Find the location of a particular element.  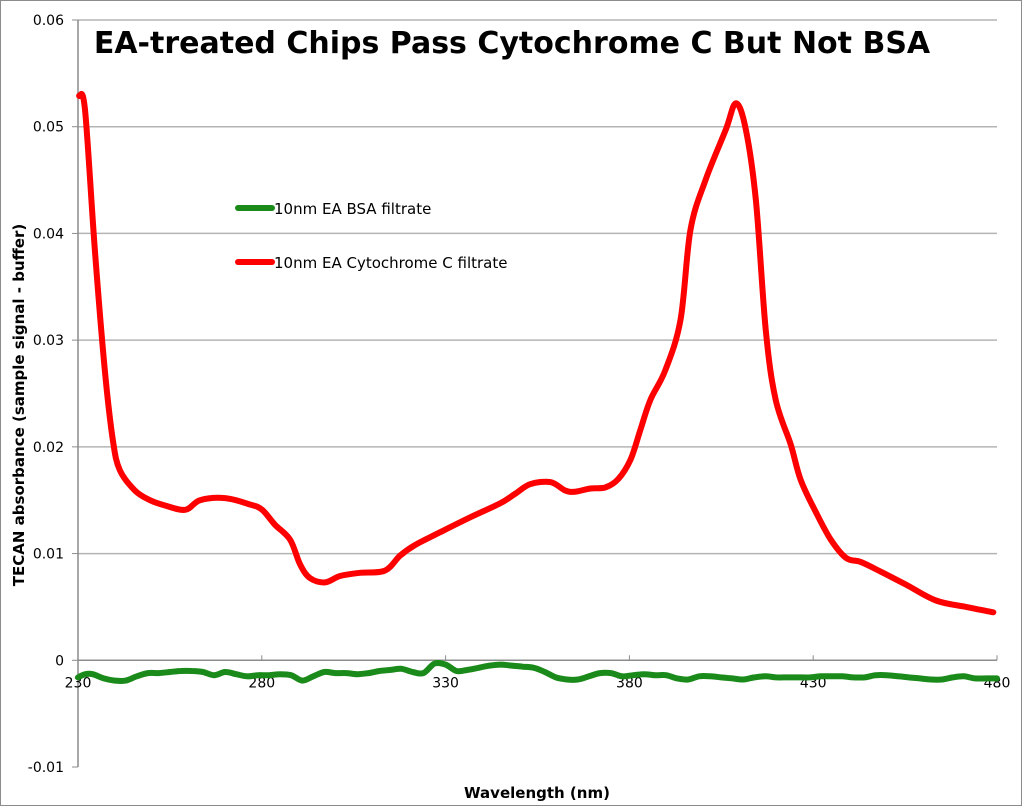

legend-label-cytochrome-c: 10nm EA Cytochrome C filtrate is located at coordinates (390, 263).